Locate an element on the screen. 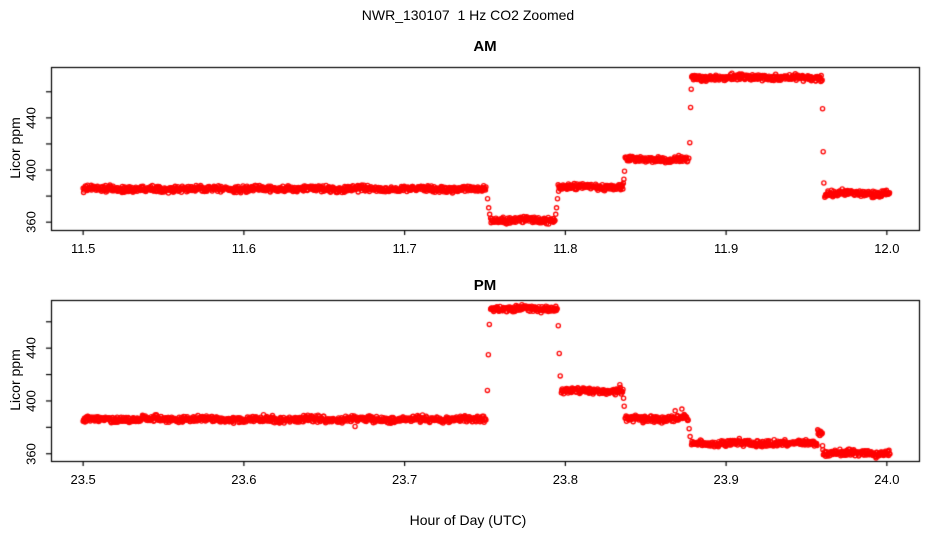  x-tick-label: 11.8 is located at coordinates (565, 248).